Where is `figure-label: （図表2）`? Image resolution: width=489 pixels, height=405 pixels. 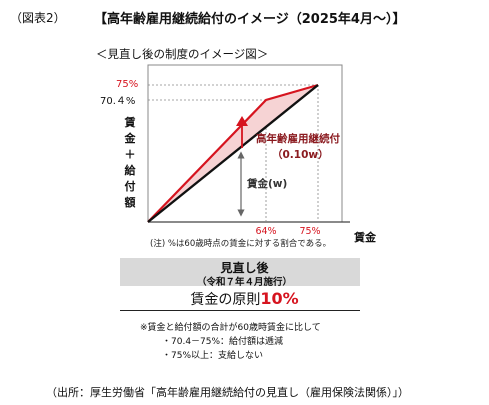
figure-label: （図表2） is located at coordinates (38, 18).